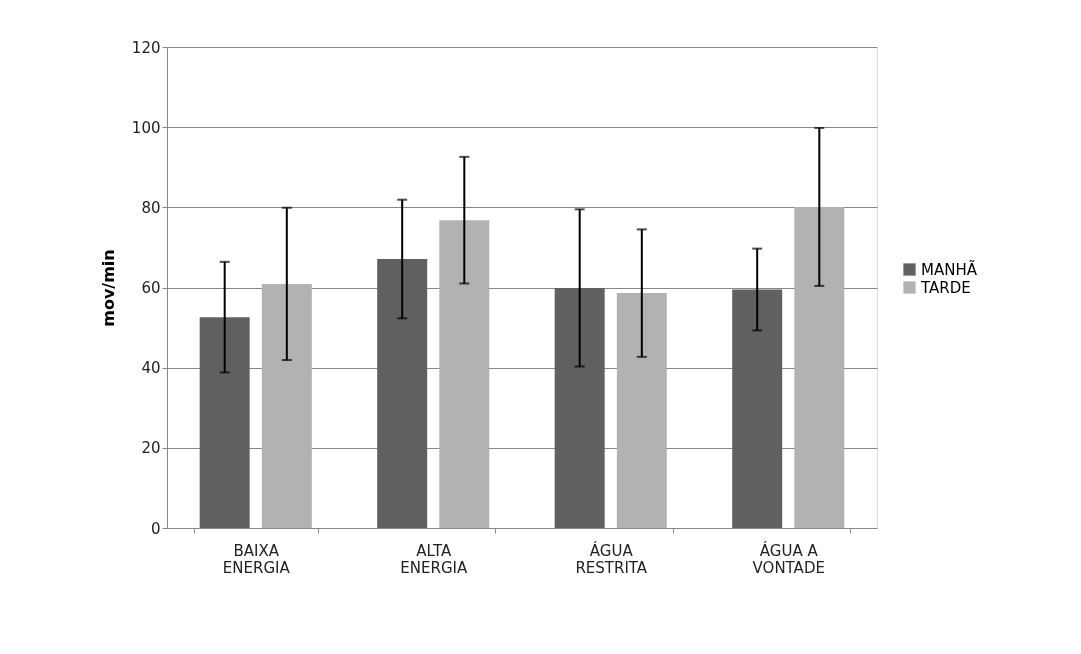  What do you see at coordinates (146, 47) in the screenshot?
I see `y-tick-label: 120` at bounding box center [146, 47].